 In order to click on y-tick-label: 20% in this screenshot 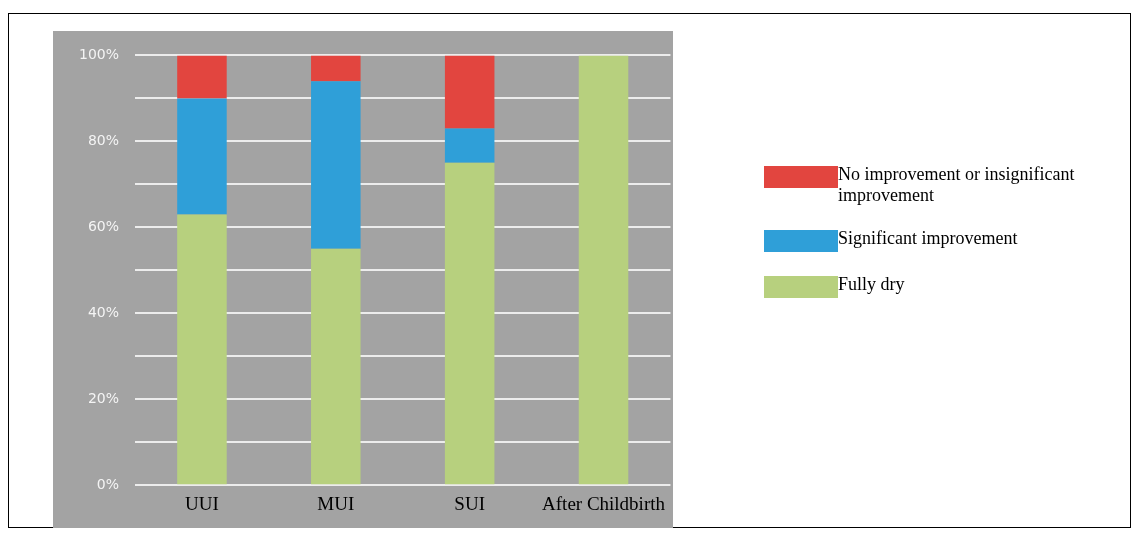, I will do `click(103, 397)`.